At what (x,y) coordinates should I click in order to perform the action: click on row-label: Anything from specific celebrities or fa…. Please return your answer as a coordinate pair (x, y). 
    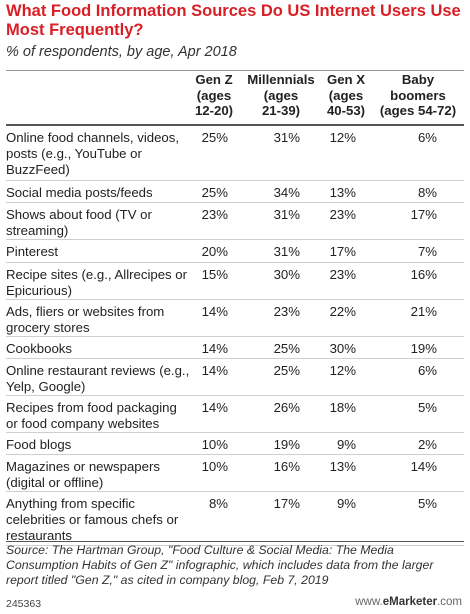
    Looking at the image, I should click on (92, 519).